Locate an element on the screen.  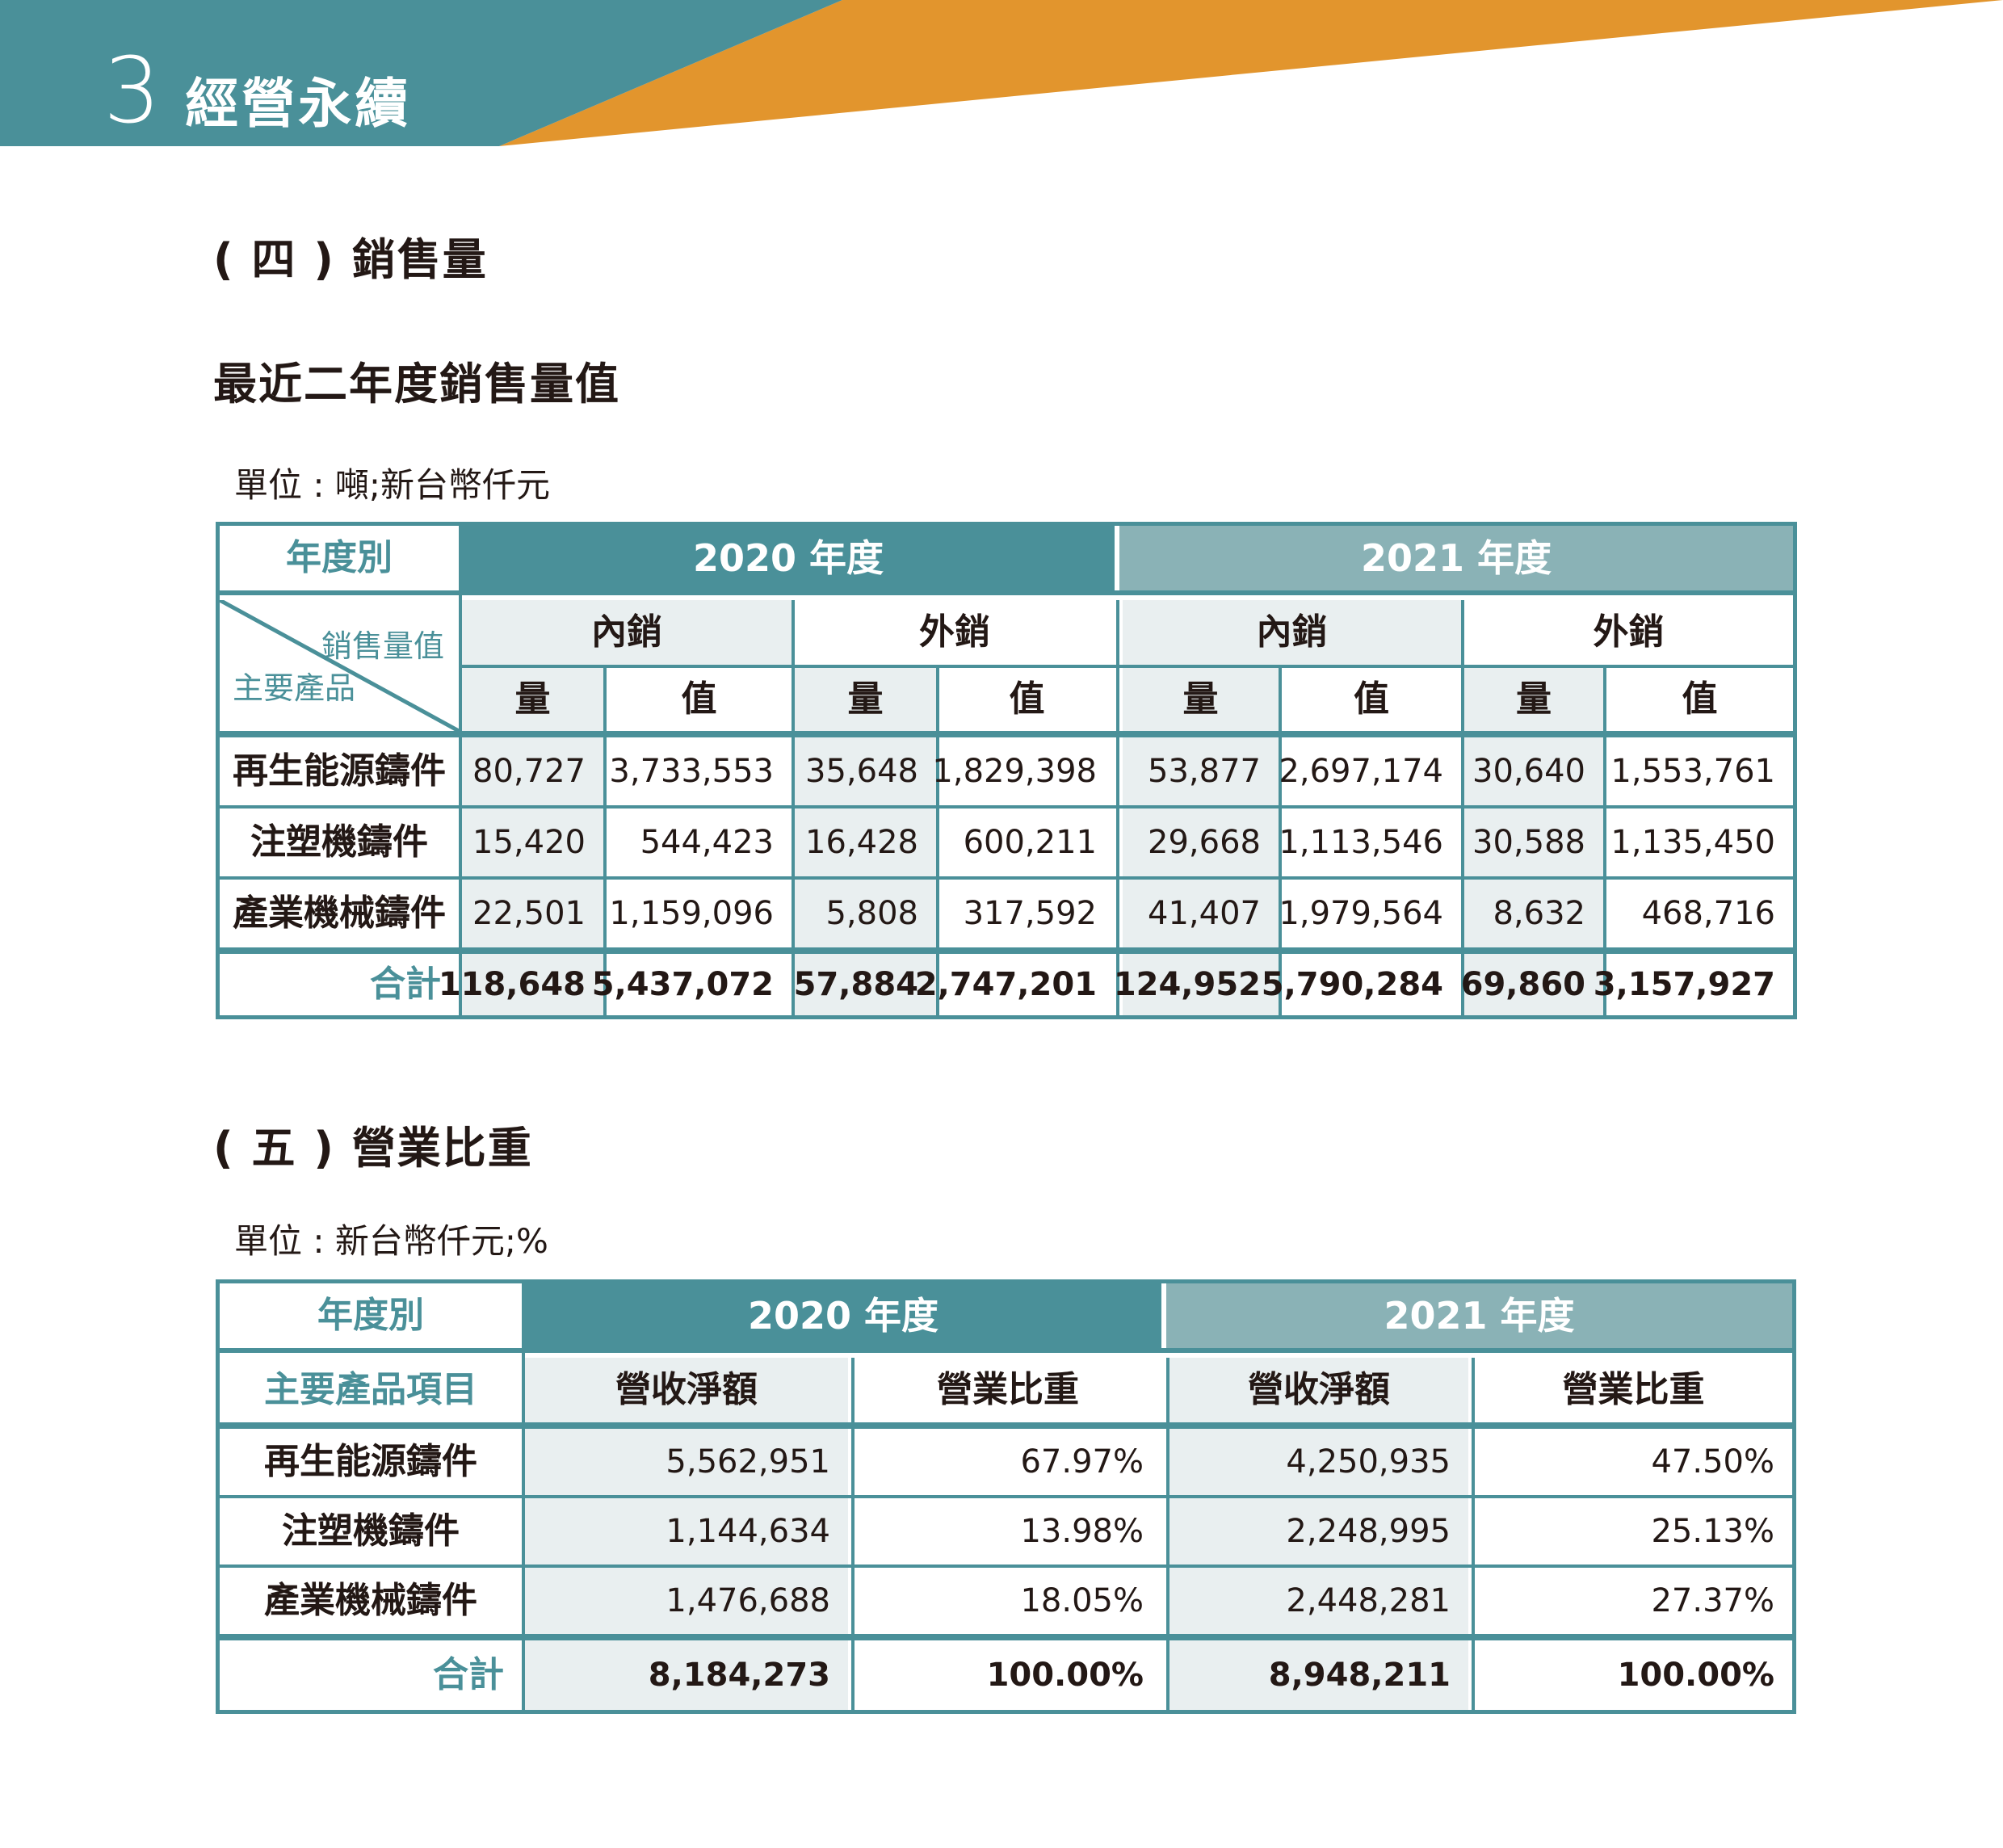
chapter-number: 3 is located at coordinates (132, 91).